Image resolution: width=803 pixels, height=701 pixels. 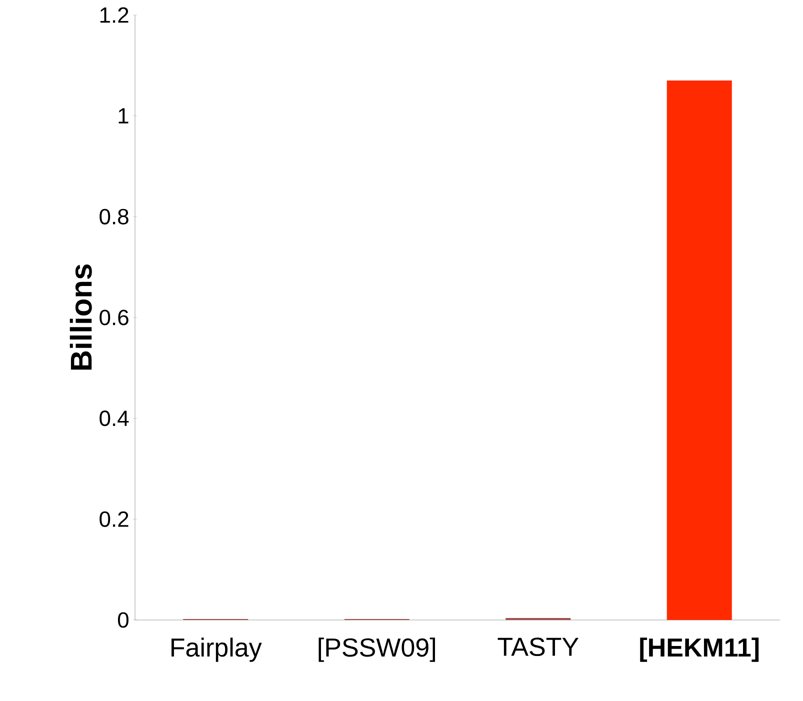 I want to click on y-tick-label: 0.8, so click(x=114, y=216).